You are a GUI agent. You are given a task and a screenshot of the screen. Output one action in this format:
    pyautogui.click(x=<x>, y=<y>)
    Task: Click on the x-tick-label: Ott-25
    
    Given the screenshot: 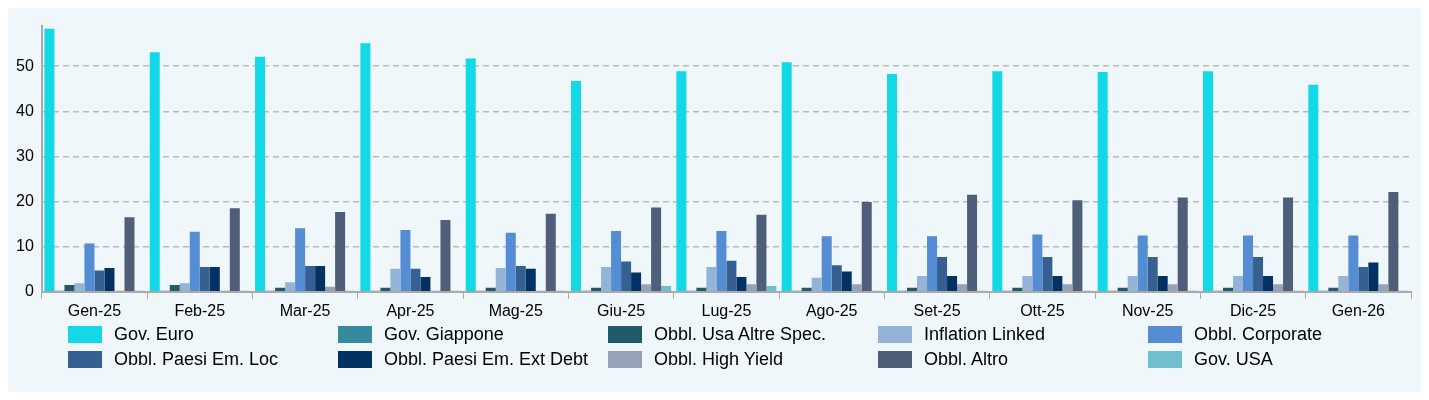 What is the action you would take?
    pyautogui.click(x=1042, y=310)
    